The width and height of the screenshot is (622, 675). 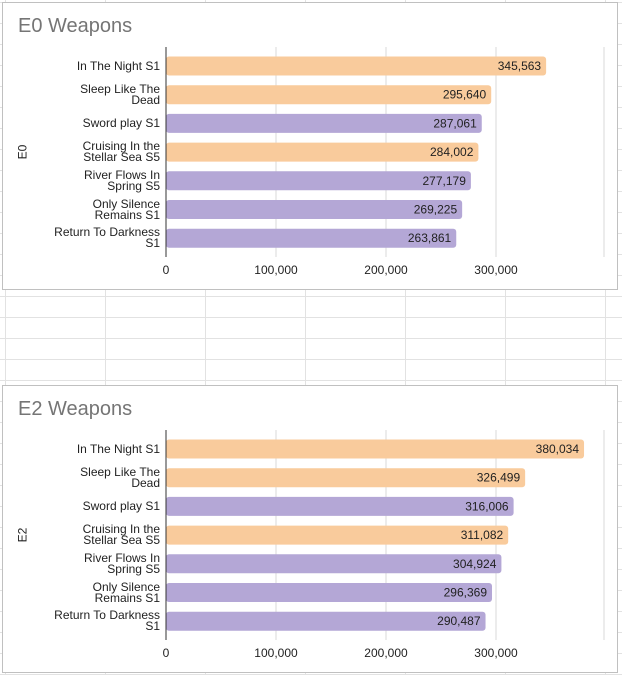 I want to click on bar-value-label: 284,002, so click(x=452, y=152).